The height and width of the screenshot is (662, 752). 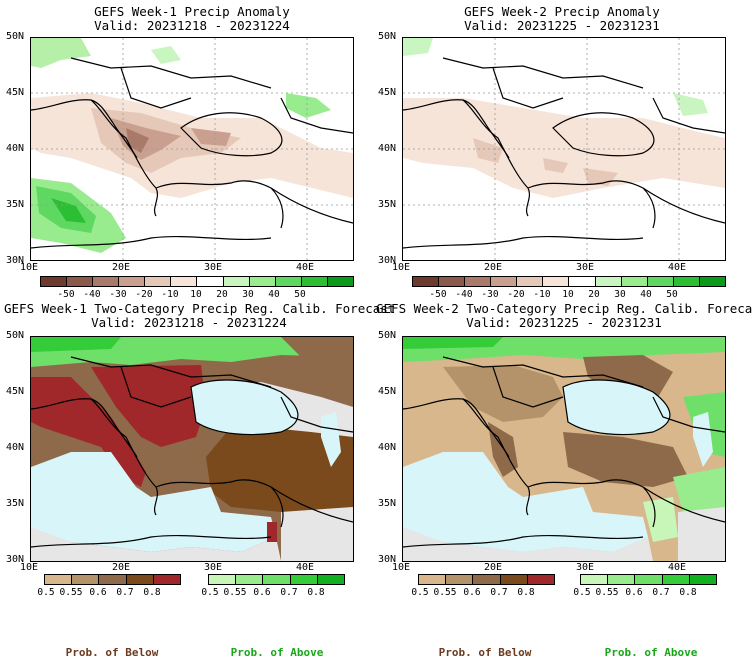 I want to click on panel1-valid: Valid: 20231218 - 20231224, so click(x=192, y=25).